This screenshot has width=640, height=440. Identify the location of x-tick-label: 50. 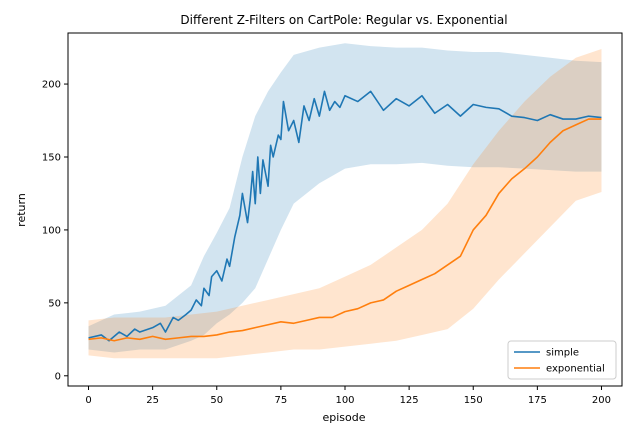
(216, 400).